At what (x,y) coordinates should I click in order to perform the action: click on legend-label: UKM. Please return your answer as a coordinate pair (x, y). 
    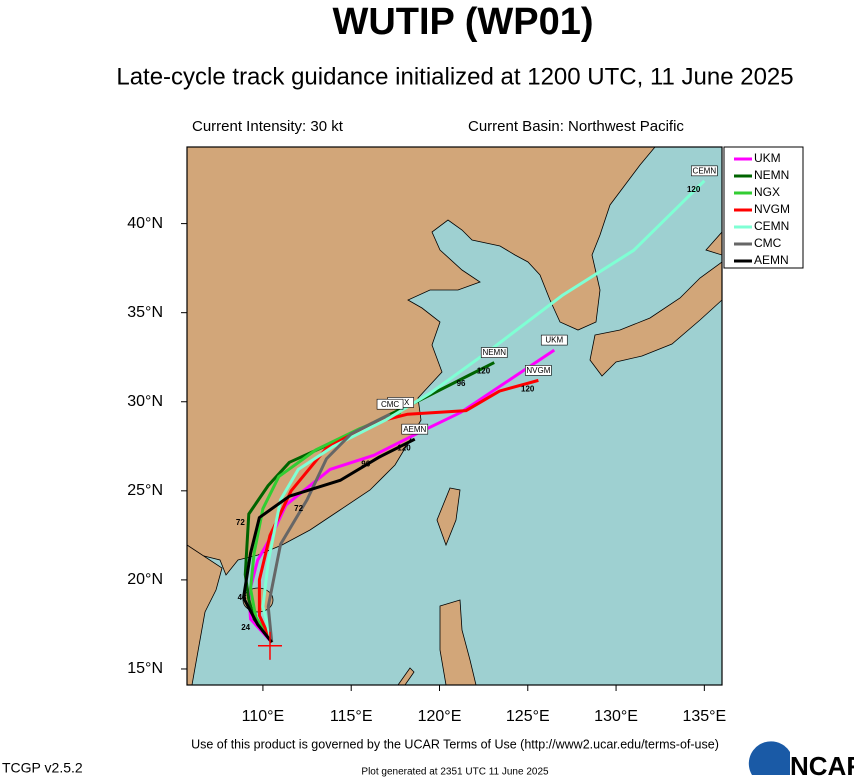
    Looking at the image, I should click on (767, 158).